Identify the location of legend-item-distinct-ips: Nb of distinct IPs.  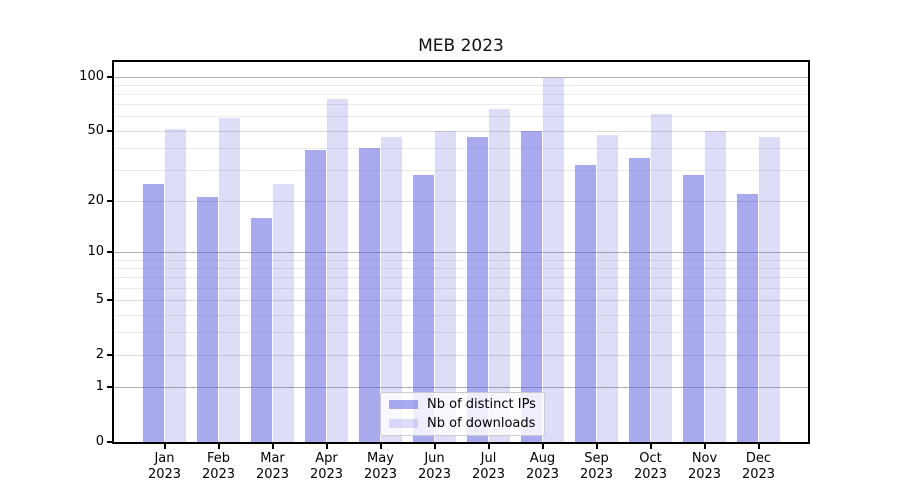
(462, 404).